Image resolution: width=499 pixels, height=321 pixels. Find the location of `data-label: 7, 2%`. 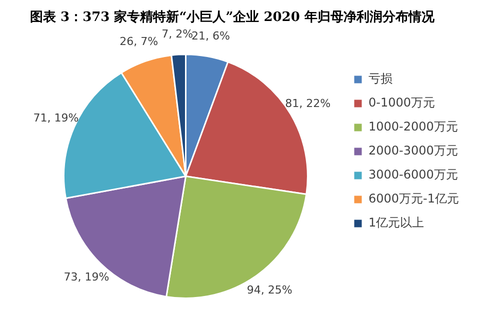

data-label: 7, 2% is located at coordinates (178, 33).